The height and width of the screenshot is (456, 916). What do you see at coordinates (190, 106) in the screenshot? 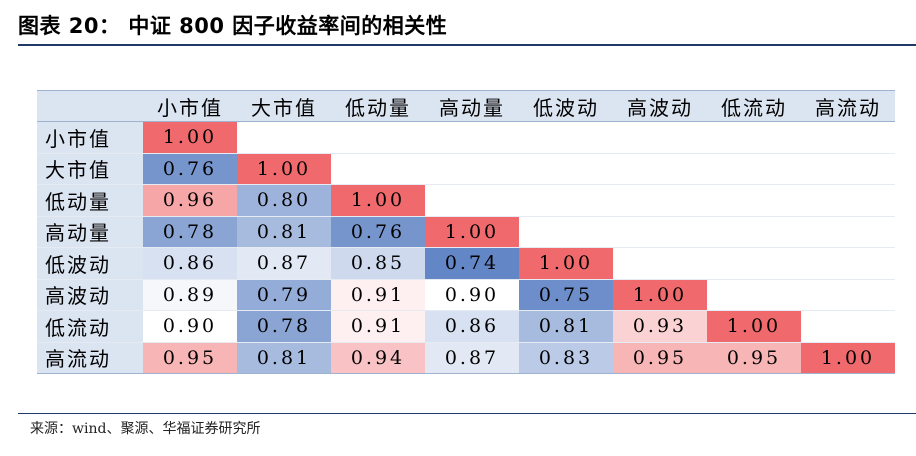
I see `column-header: 小市值` at bounding box center [190, 106].